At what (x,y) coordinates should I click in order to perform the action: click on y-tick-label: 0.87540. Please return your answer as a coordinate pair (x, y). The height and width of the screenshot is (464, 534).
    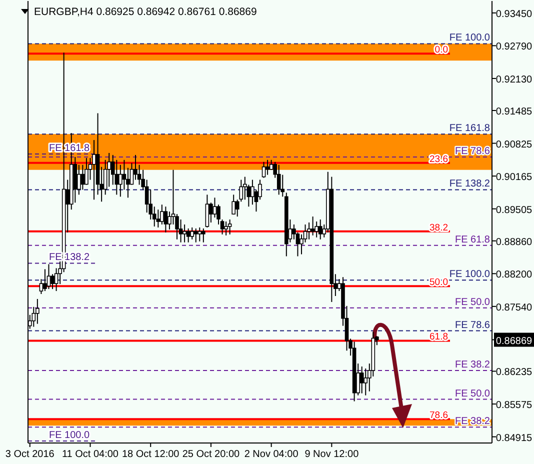
    Looking at the image, I should click on (514, 308).